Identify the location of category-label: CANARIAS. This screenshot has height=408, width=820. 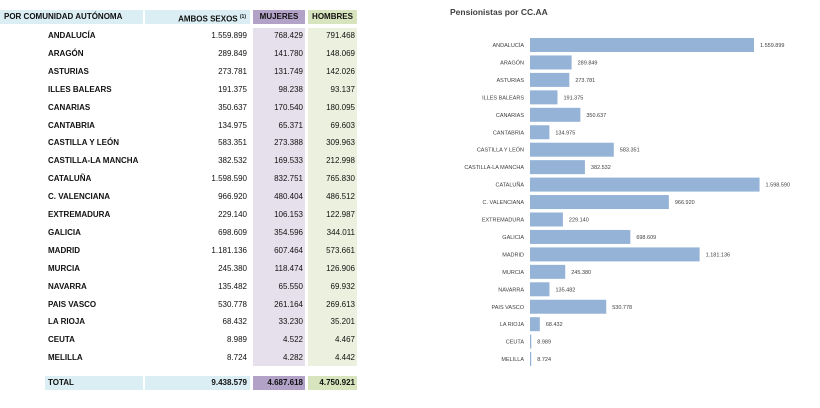
(510, 116).